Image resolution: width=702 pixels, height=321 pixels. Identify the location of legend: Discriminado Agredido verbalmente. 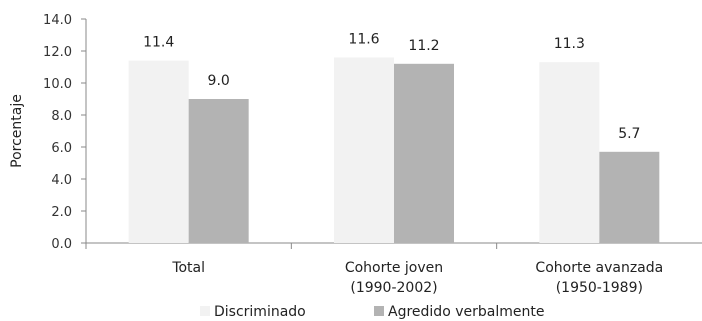
(372, 312).